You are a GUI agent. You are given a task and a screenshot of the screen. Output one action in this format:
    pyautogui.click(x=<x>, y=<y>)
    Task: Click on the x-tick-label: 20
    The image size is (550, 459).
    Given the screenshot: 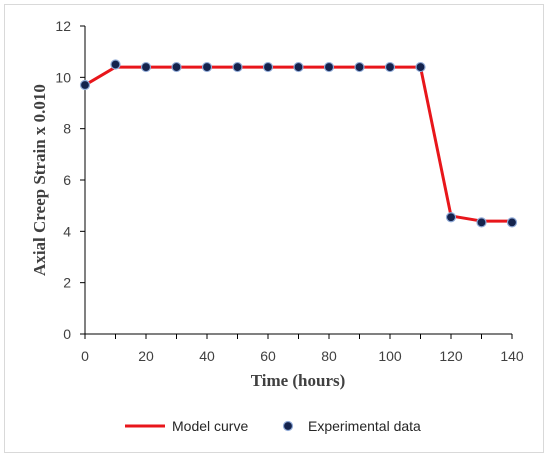 What is the action you would take?
    pyautogui.click(x=146, y=356)
    